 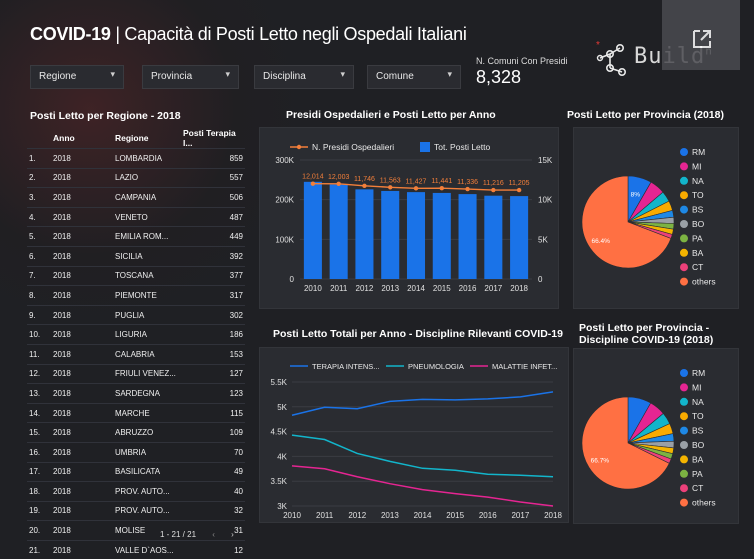 I want to click on legend-label: N. Presidi Ospedalieri, so click(x=353, y=147).